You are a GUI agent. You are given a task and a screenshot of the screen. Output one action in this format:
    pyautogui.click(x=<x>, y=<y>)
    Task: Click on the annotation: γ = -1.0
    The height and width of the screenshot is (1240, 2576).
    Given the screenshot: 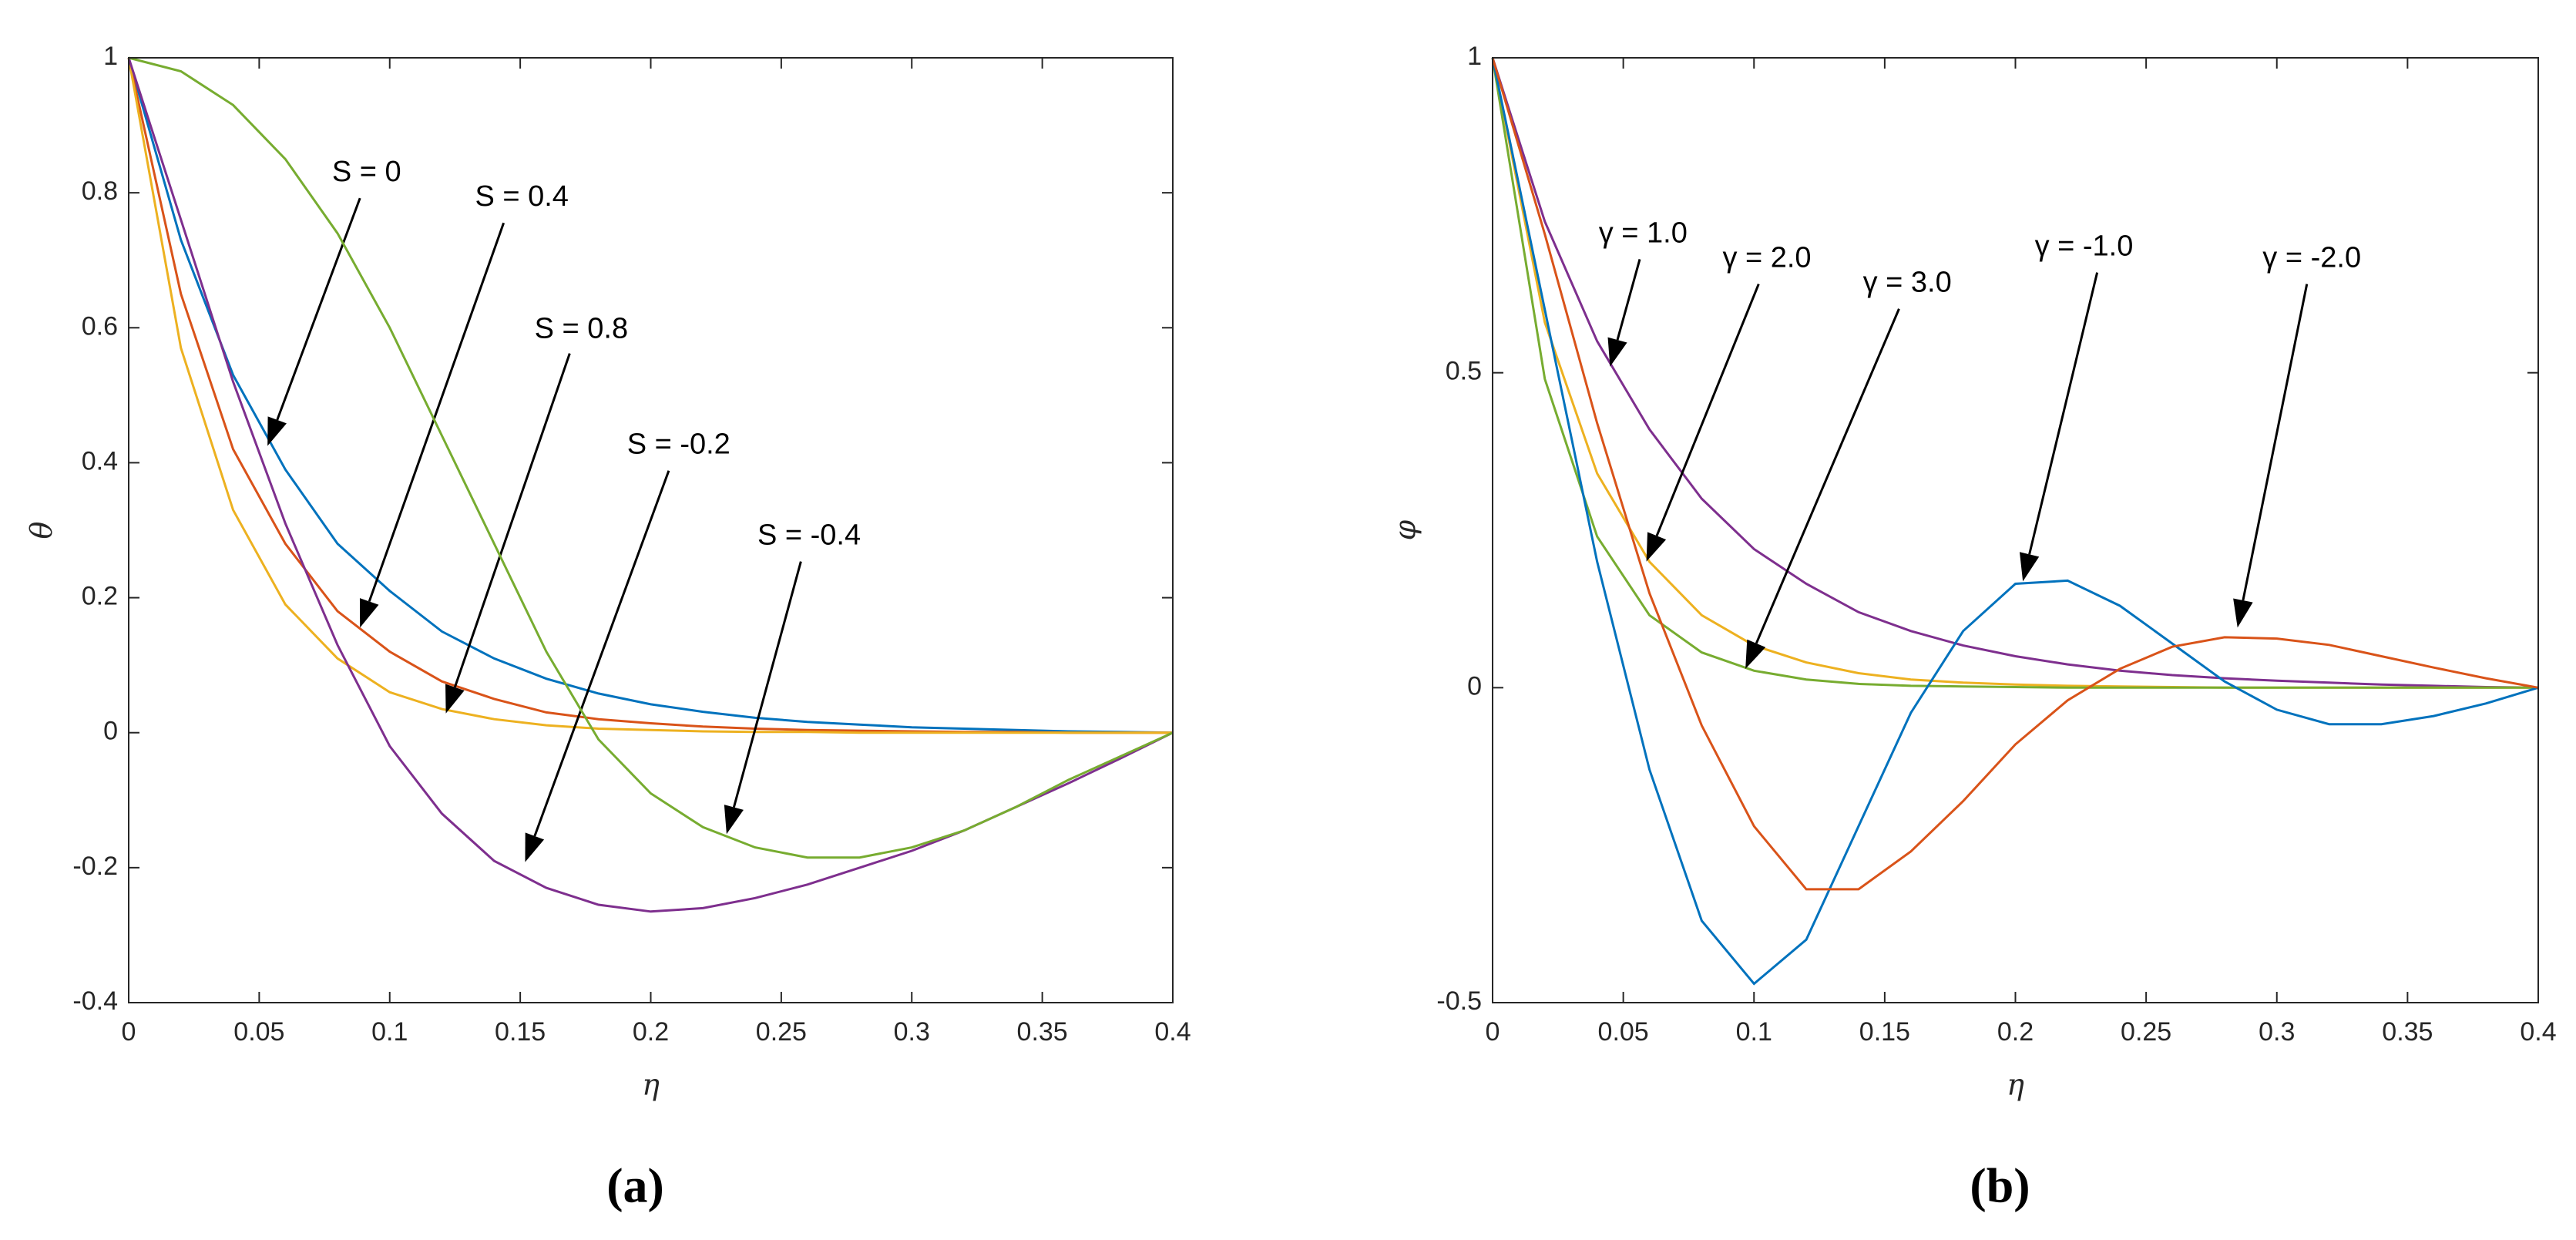 What is the action you would take?
    pyautogui.click(x=2084, y=246)
    